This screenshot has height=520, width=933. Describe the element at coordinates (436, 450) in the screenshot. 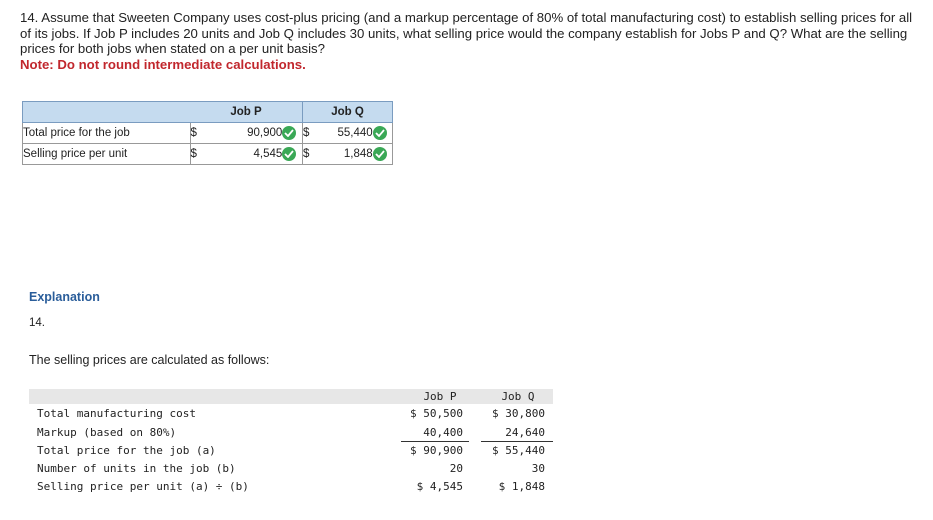

I see `calc-value-p: $ 90,900` at that location.